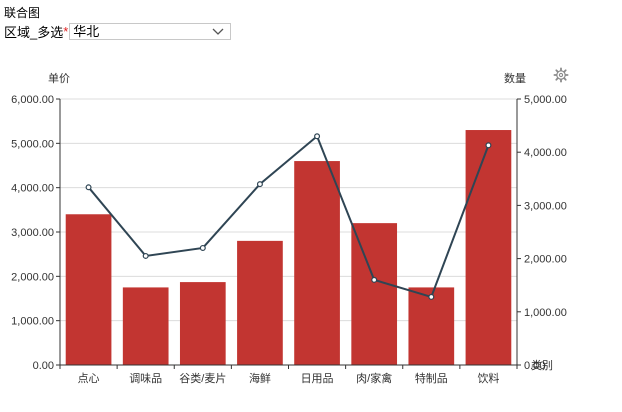  What do you see at coordinates (89, 378) in the screenshot?
I see `x-tick-label: 点心` at bounding box center [89, 378].